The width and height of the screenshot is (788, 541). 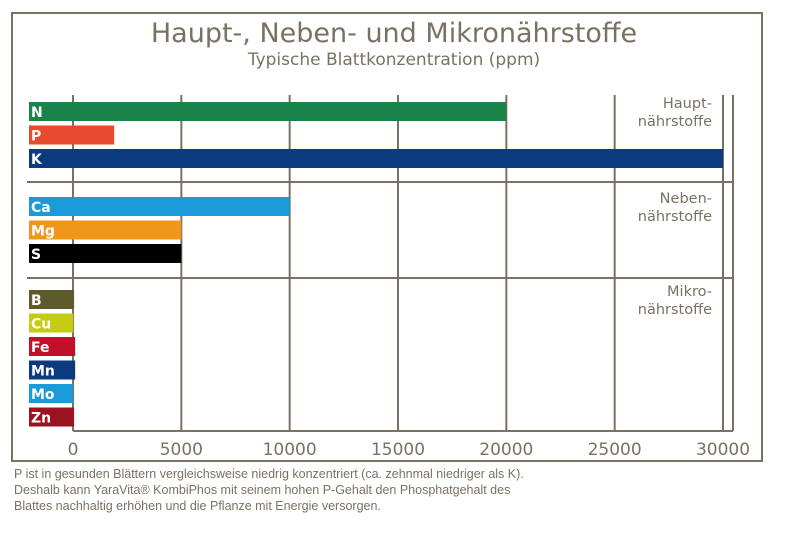 What do you see at coordinates (506, 450) in the screenshot?
I see `x-tick-label: 20000` at bounding box center [506, 450].